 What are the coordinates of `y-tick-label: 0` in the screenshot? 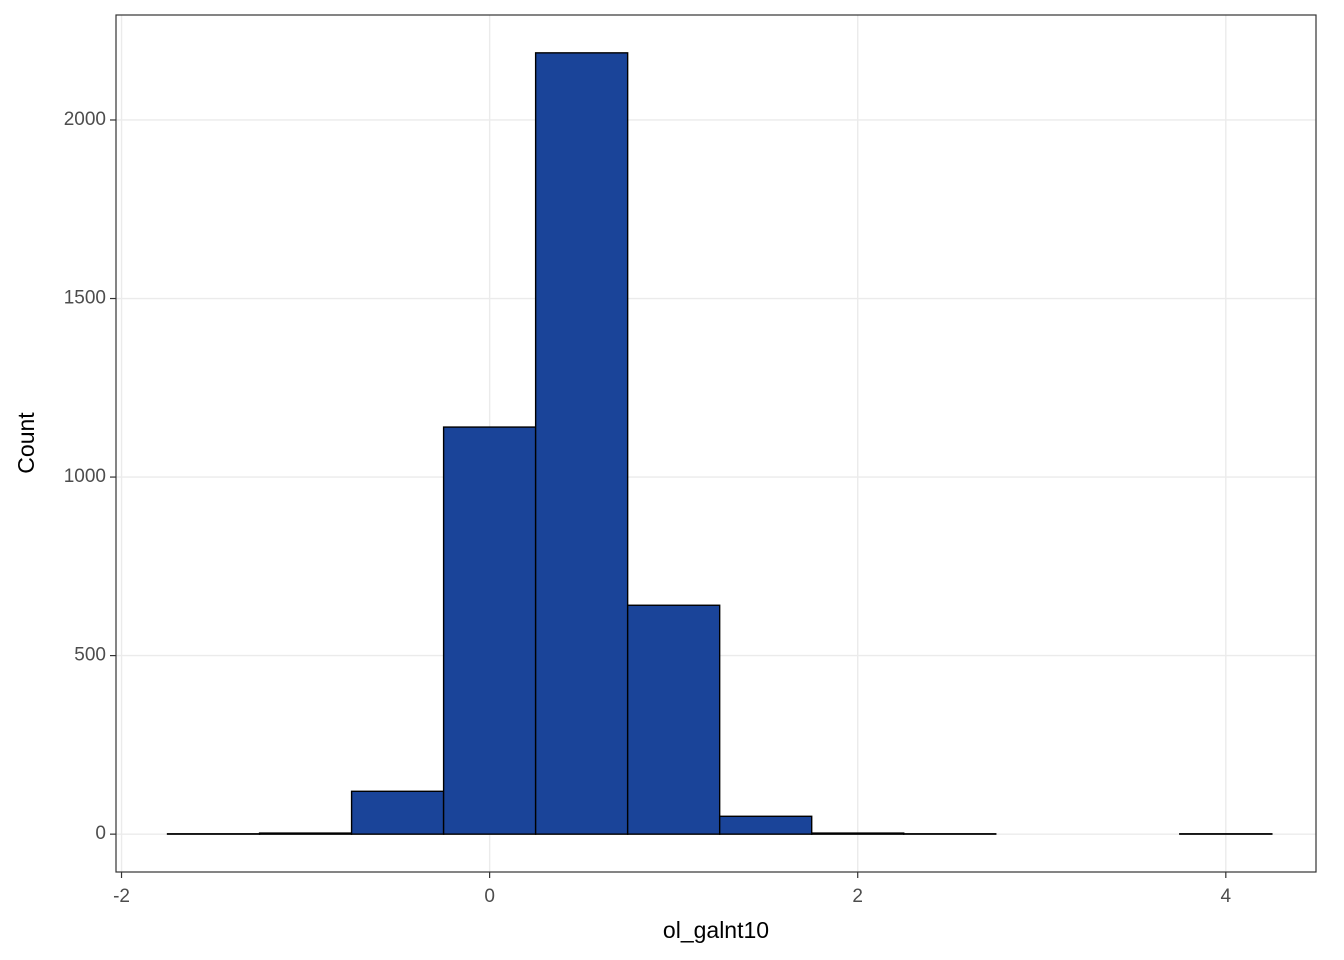 It's located at (100, 833).